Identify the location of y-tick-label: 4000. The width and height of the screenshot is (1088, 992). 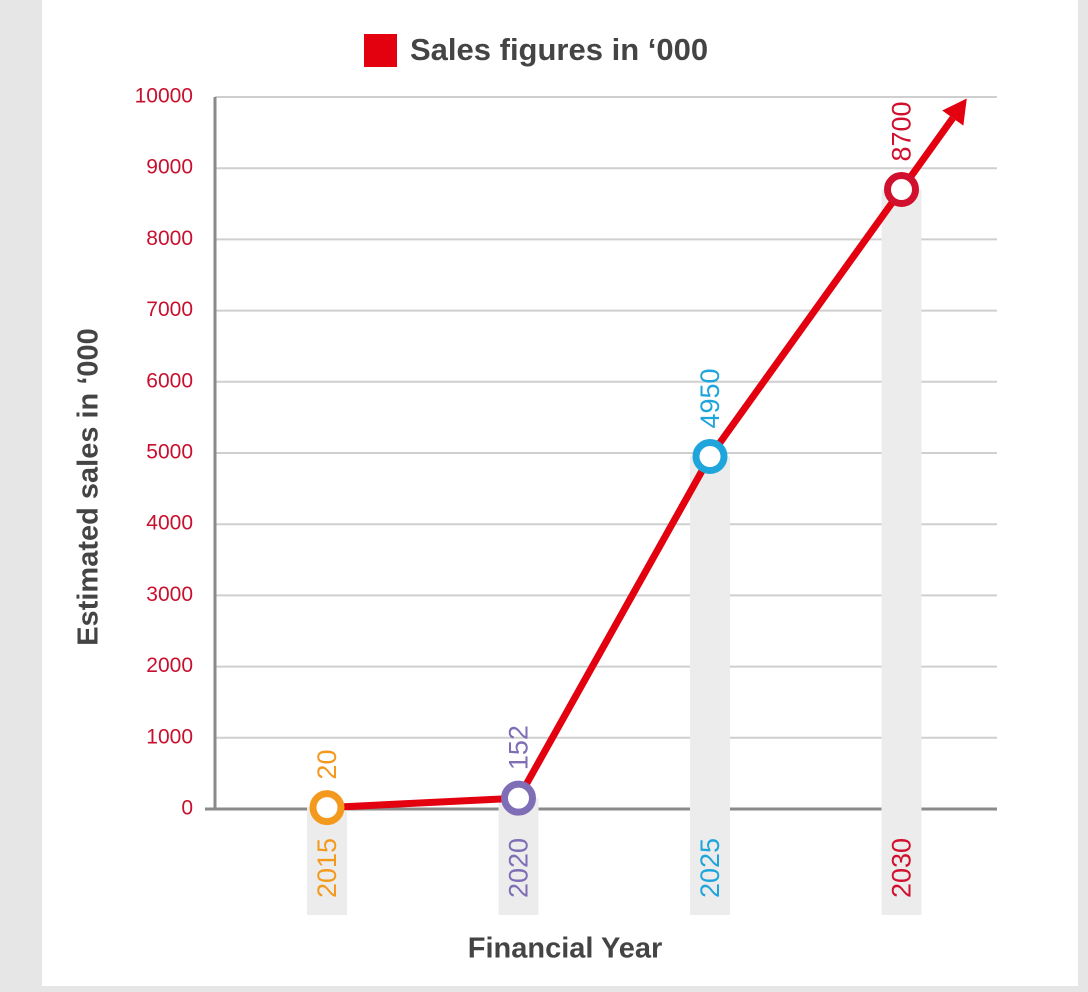
(169, 523).